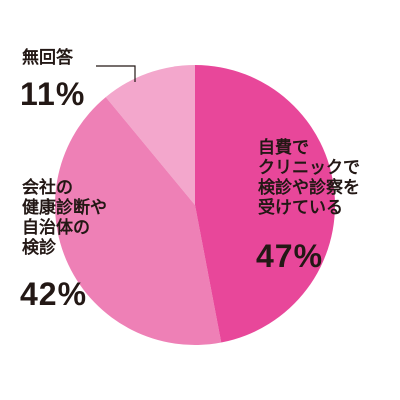 The image size is (400, 400). Describe the element at coordinates (64, 218) in the screenshot. I see `slice-label: 会社の 健康診断や 自治体の 検診` at that location.